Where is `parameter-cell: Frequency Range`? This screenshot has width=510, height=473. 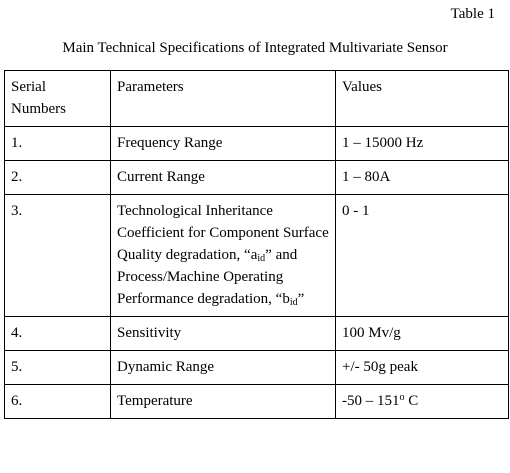
parameter-cell: Frequency Range is located at coordinates (223, 143).